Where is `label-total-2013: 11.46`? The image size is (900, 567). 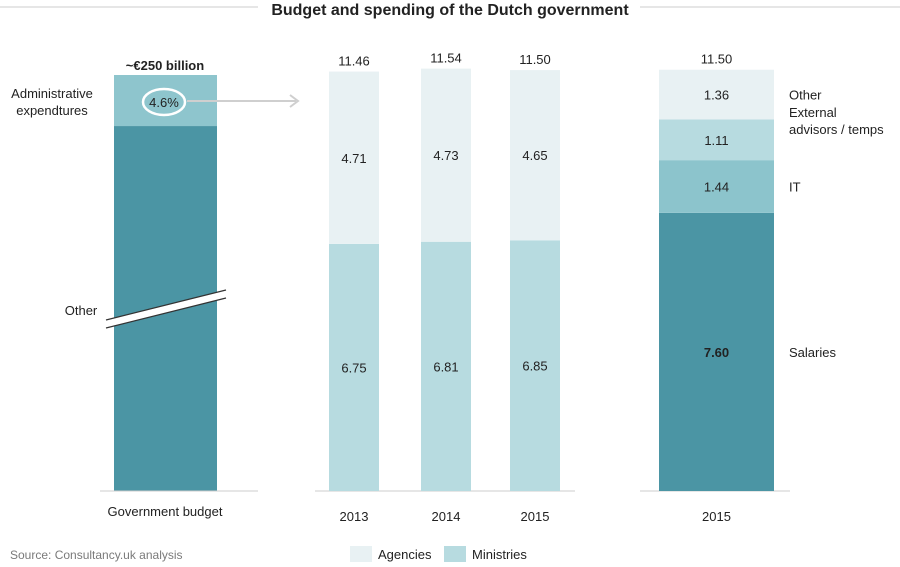 label-total-2013: 11.46 is located at coordinates (354, 61).